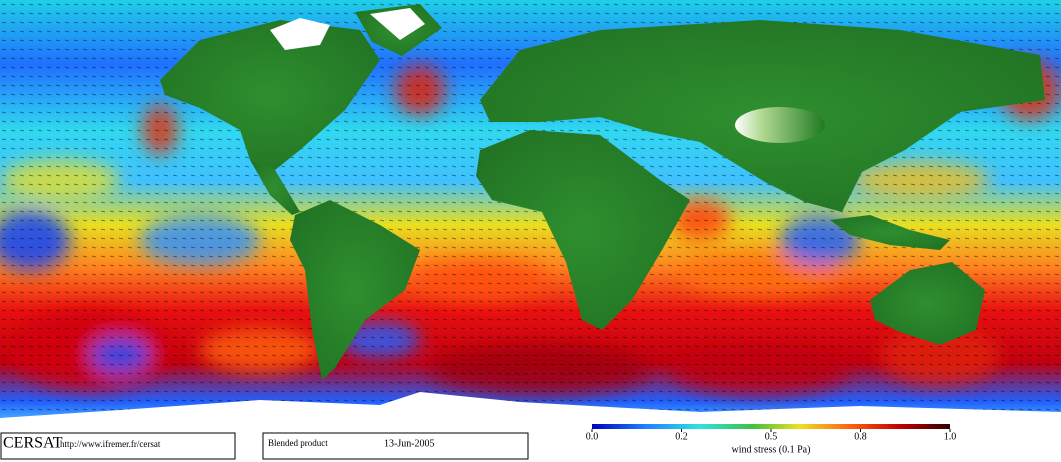 The image size is (1061, 462). Describe the element at coordinates (860, 436) in the screenshot. I see `colorbar-tick-label: 0.8` at that location.